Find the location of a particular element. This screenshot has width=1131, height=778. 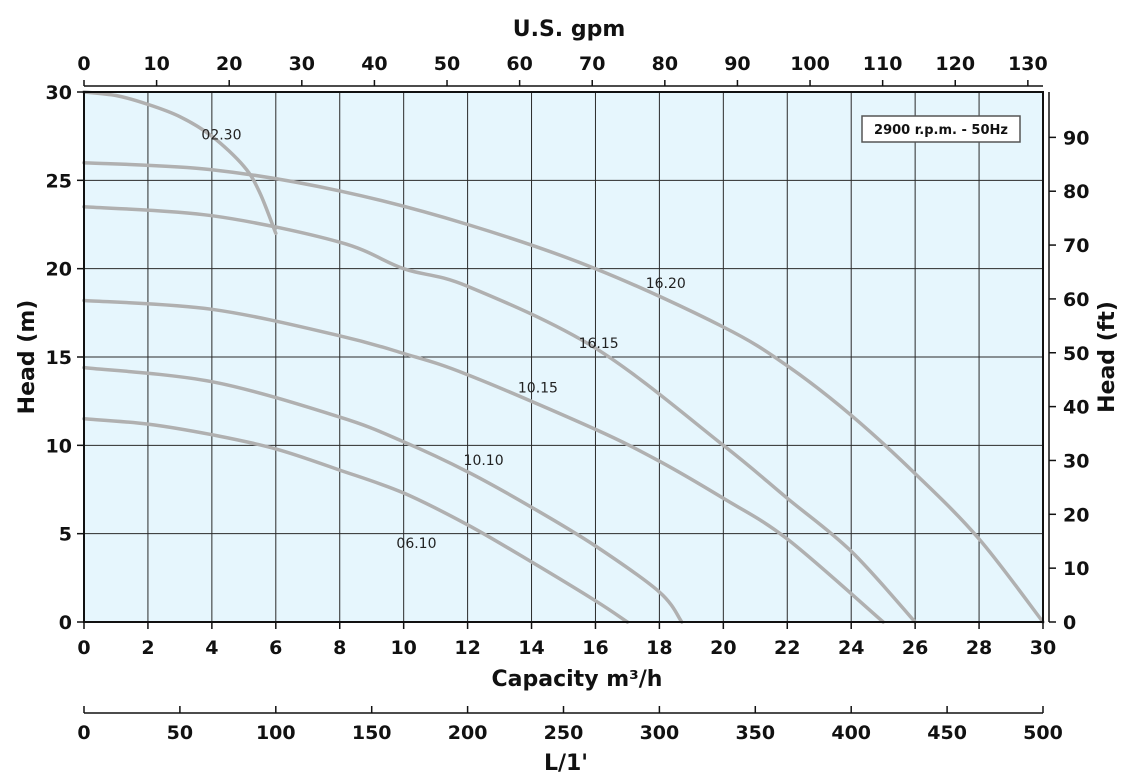

curve-label-16-20: 16.20 is located at coordinates (666, 284).